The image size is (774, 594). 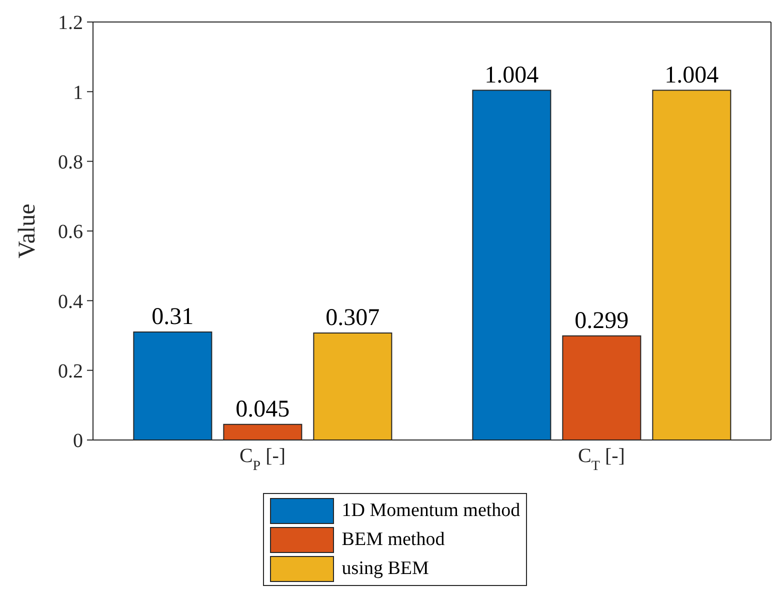 What do you see at coordinates (393, 539) in the screenshot?
I see `legend-label: BEM method` at bounding box center [393, 539].